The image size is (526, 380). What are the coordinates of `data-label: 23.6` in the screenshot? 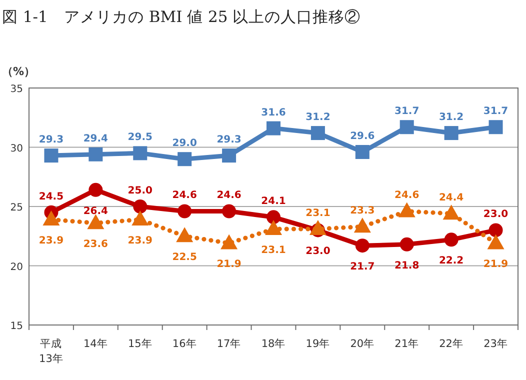 It's located at (95, 244).